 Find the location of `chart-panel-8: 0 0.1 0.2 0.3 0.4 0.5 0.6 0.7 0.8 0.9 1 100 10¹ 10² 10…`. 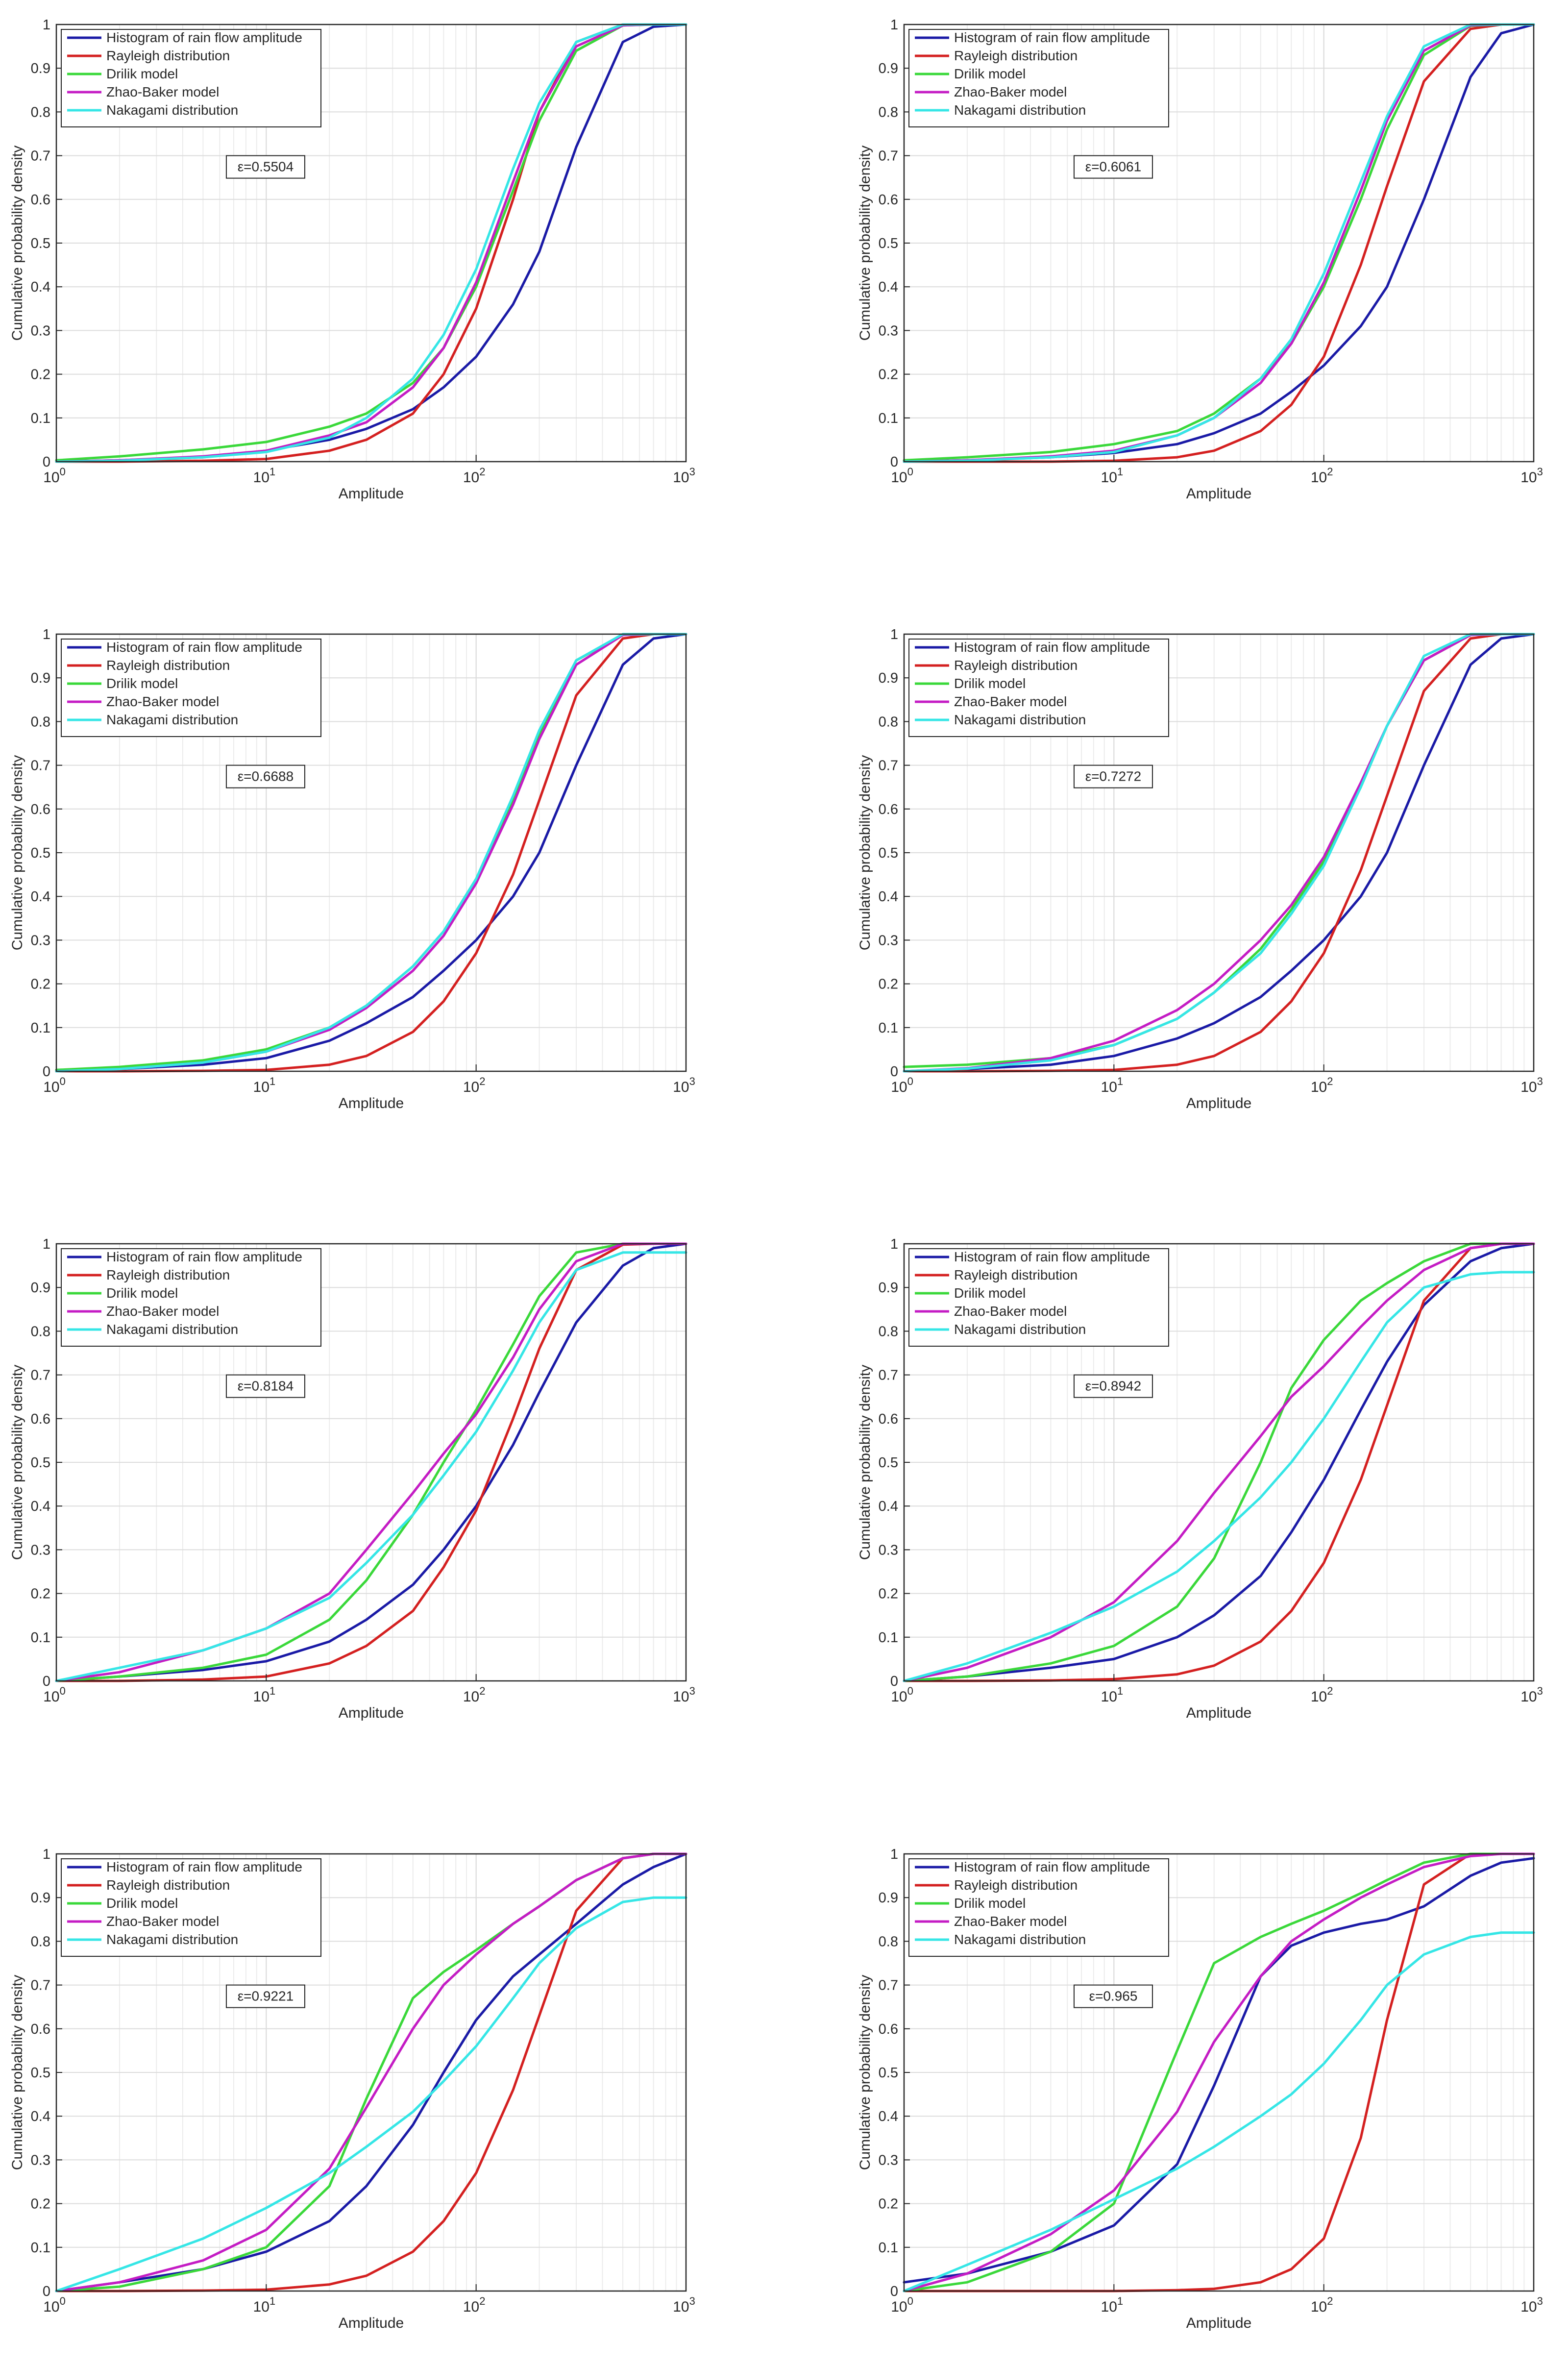

chart-panel-8: 0 0.1 0.2 0.3 0.4 0.5 0.6 0.7 0.8 0.9 1 100 10¹ 10² 10… is located at coordinates (1200, 2089).